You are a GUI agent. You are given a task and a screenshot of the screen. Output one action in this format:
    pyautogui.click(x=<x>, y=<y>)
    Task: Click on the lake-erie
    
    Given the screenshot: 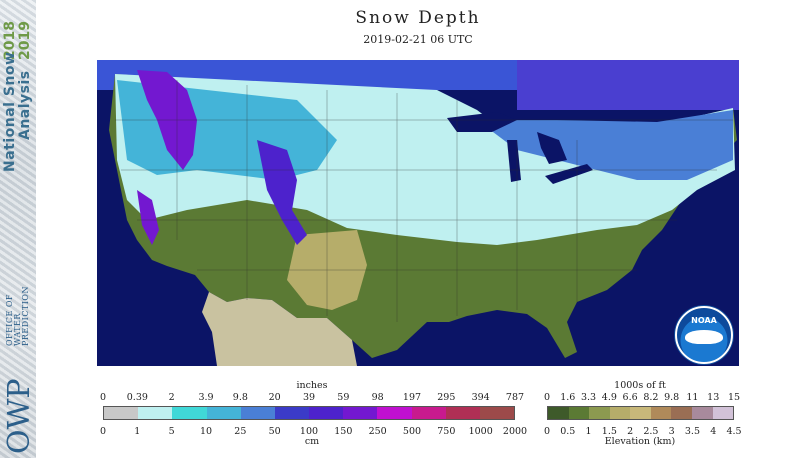 What is the action you would take?
    pyautogui.click(x=569, y=174)
    